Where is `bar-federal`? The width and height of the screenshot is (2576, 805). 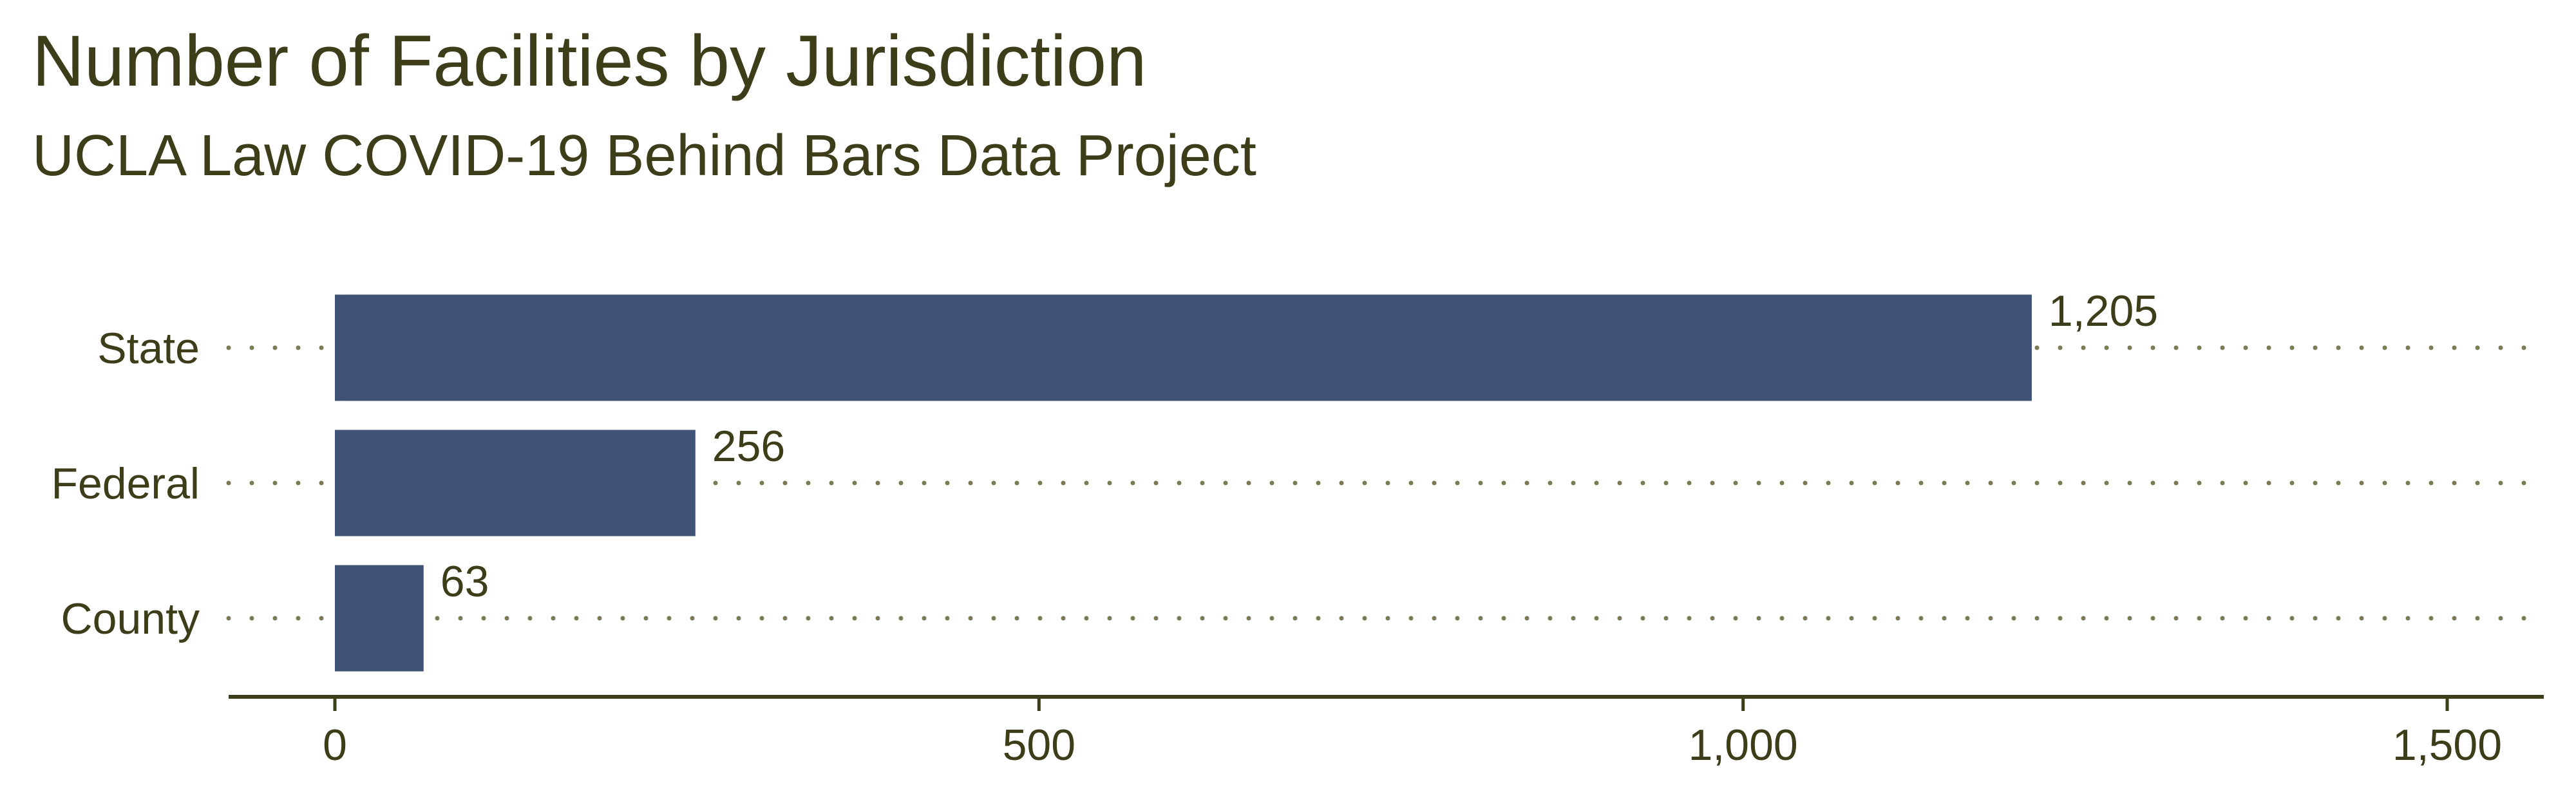
bar-federal is located at coordinates (515, 483).